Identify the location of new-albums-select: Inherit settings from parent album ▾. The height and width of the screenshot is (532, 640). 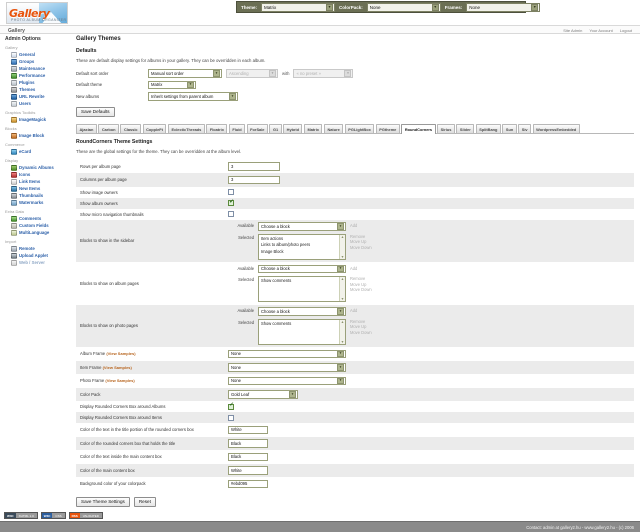
(193, 96).